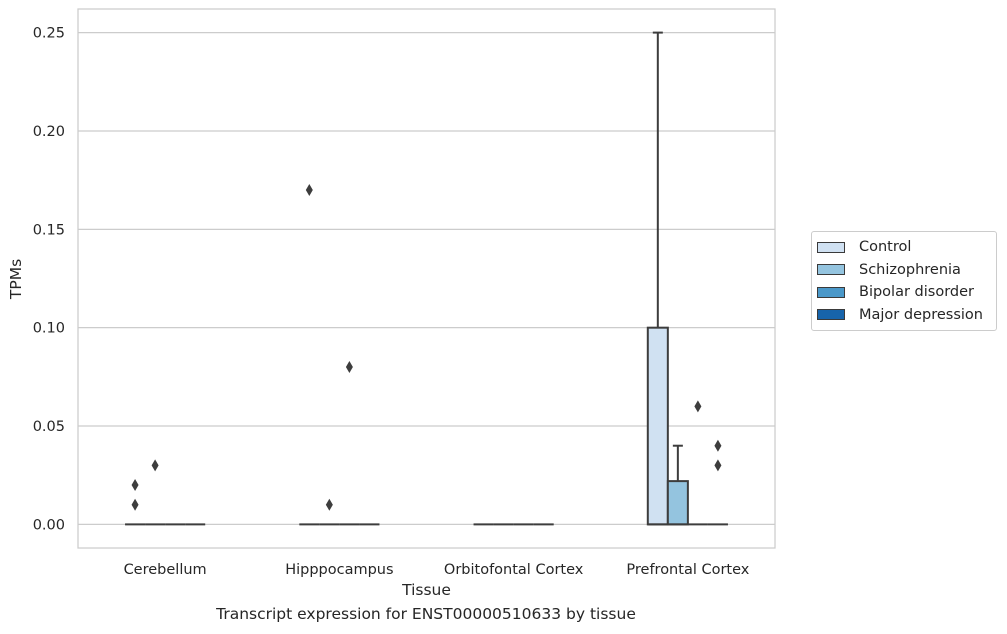 This screenshot has width=1007, height=634. Describe the element at coordinates (165, 570) in the screenshot. I see `x-tick-label: Cerebellum` at that location.